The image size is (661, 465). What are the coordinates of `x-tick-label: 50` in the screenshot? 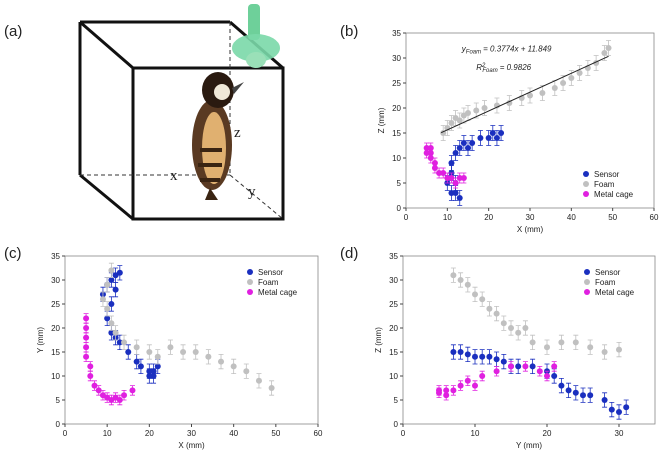 It's located at (612, 217).